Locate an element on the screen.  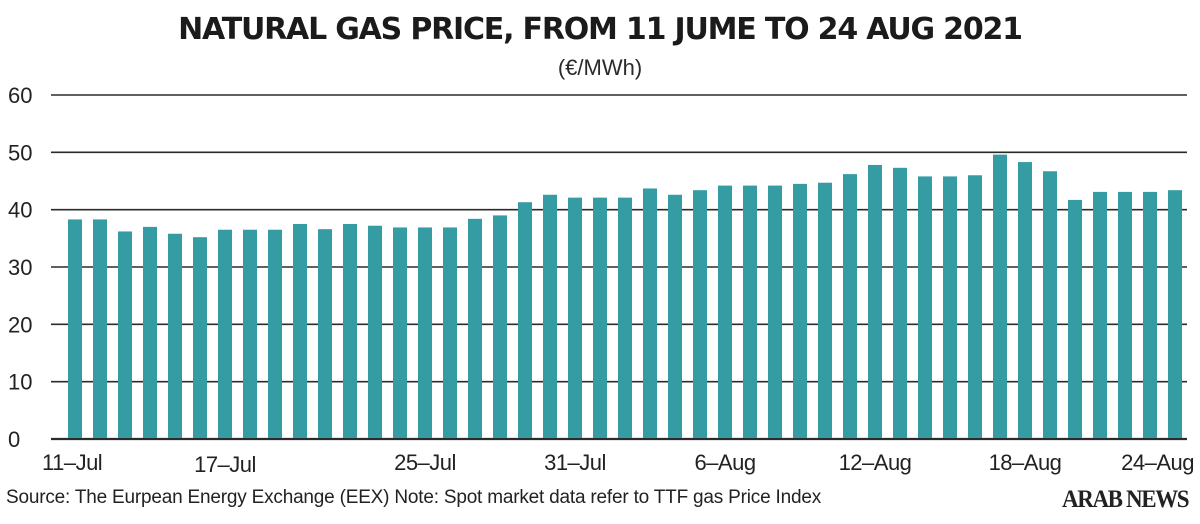
chart-subtitle: (€/MWh) is located at coordinates (600, 67).